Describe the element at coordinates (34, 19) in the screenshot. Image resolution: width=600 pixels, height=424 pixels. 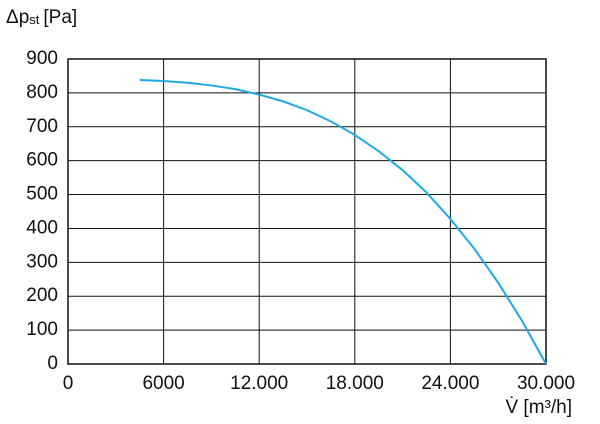
I see `y-label-subscript: st` at that location.